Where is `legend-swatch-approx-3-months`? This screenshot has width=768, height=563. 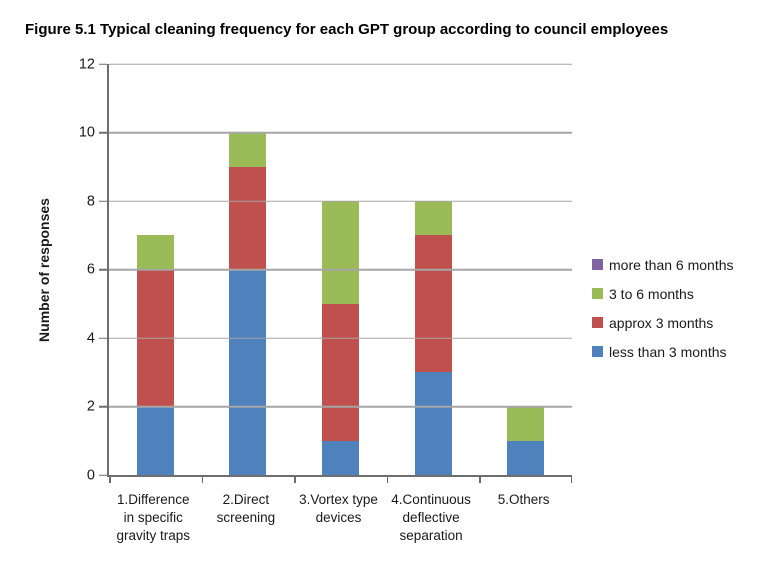
legend-swatch-approx-3-months is located at coordinates (597, 322).